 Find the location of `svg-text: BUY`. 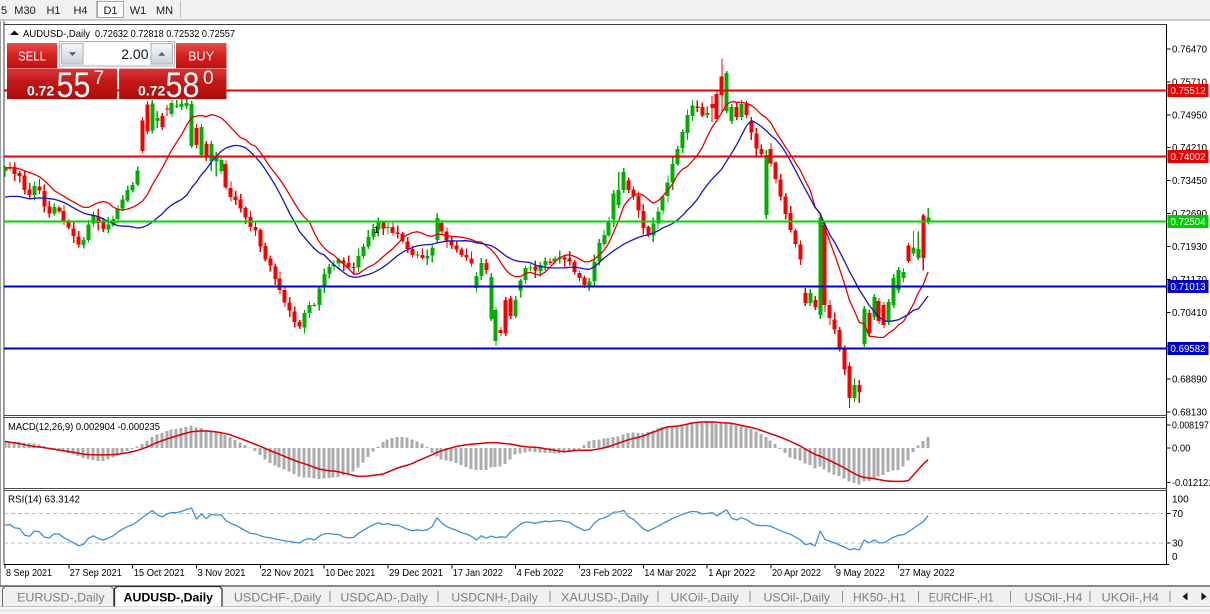

svg-text: BUY is located at coordinates (201, 56).